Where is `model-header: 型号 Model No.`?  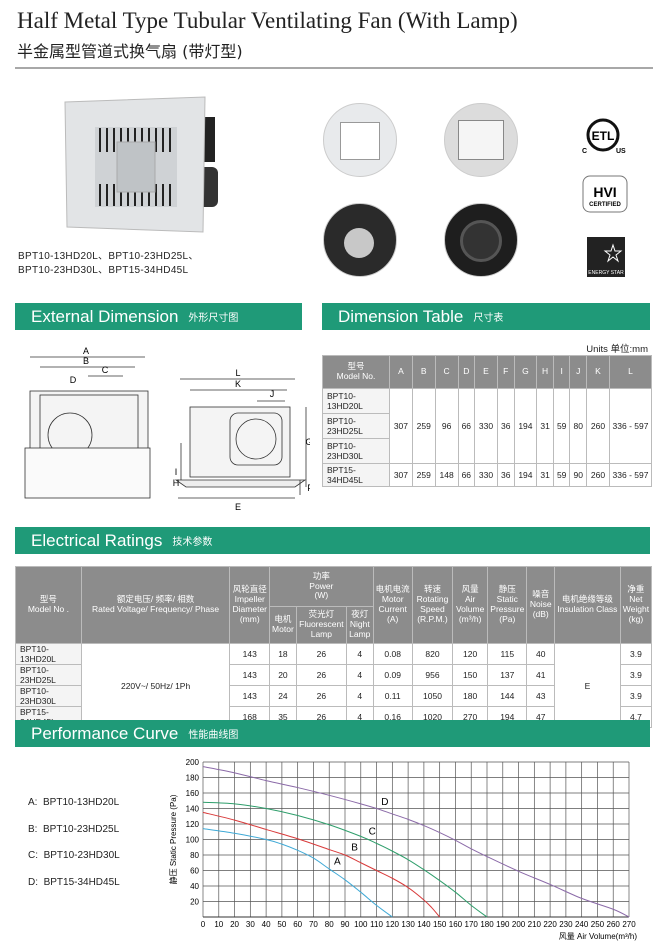 model-header: 型号 Model No. is located at coordinates (356, 372).